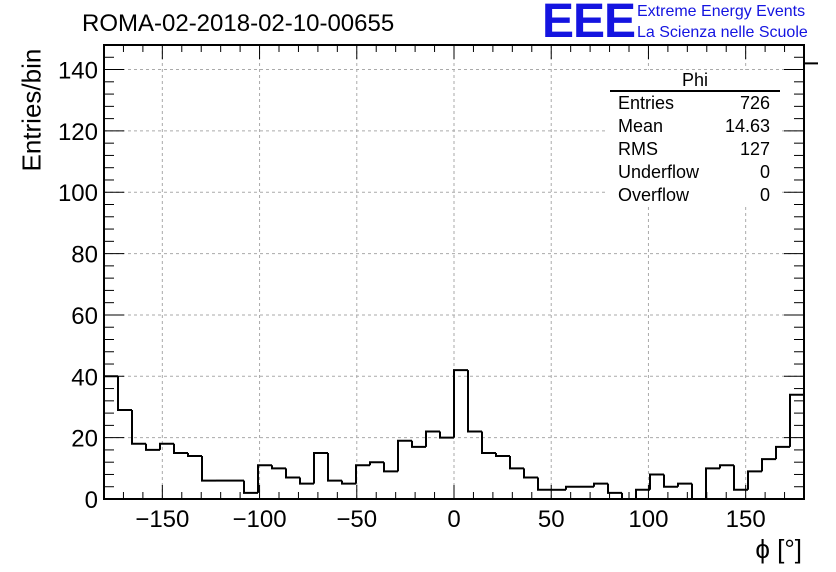 The image size is (836, 572). I want to click on y-tick-label: 60, so click(84, 316).